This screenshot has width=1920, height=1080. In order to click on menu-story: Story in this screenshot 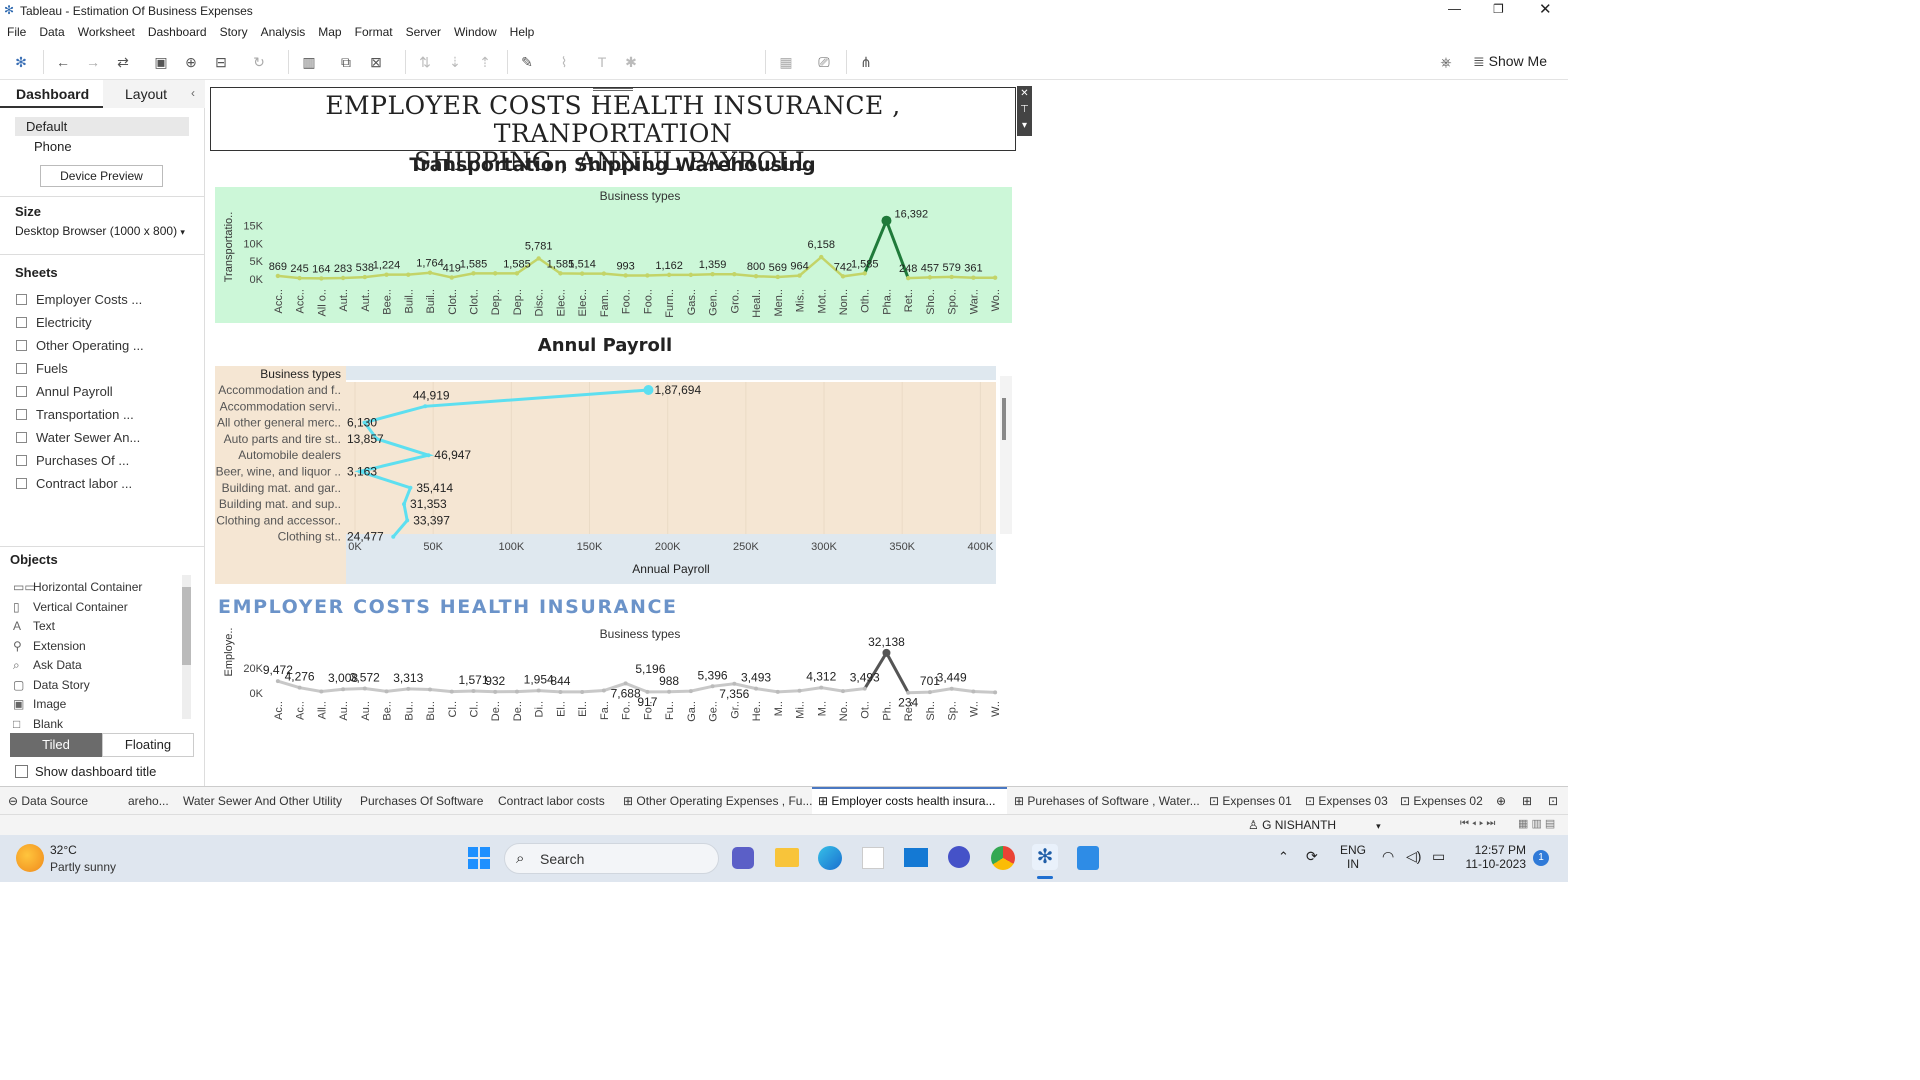, I will do `click(233, 32)`.